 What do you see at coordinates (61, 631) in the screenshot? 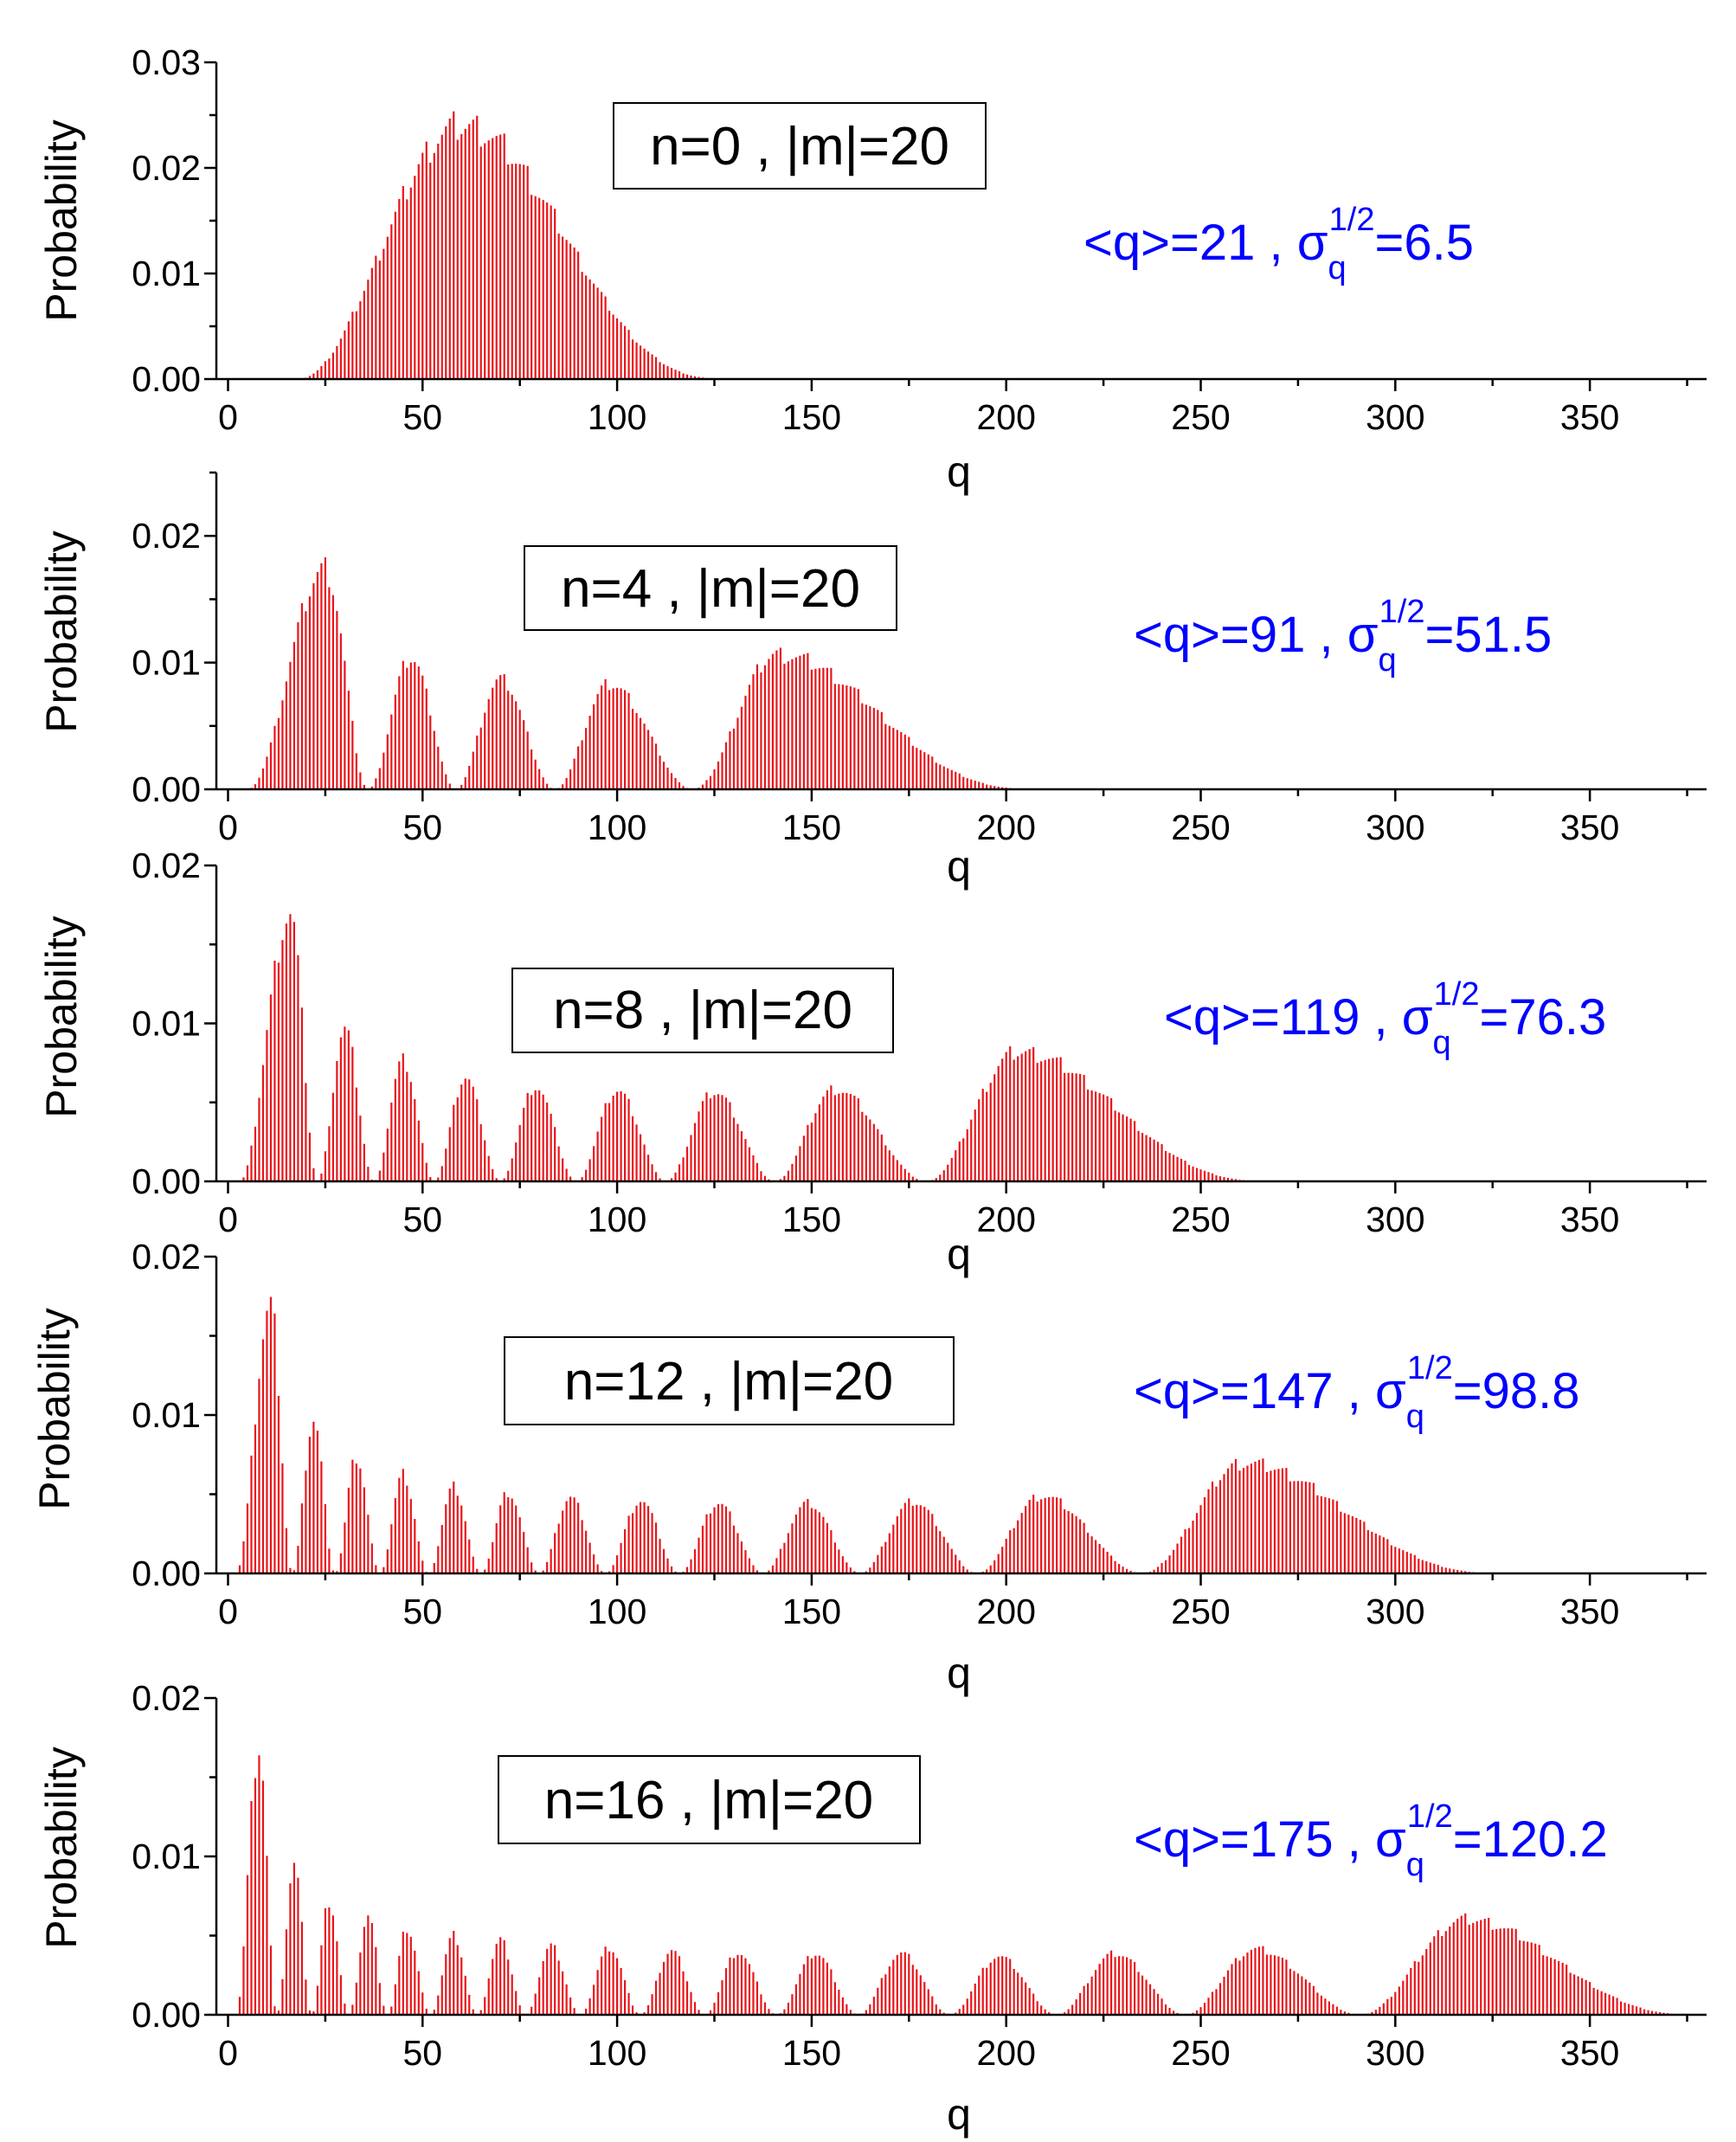
I see `panel-2-y-axis-title: Probability` at bounding box center [61, 631].